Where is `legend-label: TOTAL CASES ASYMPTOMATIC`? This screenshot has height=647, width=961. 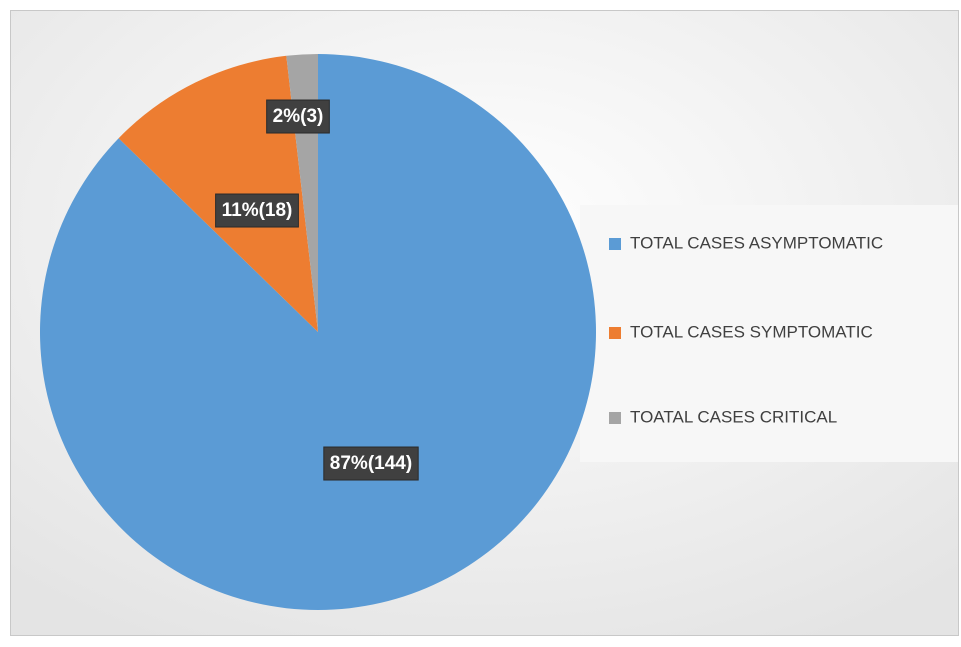
legend-label: TOTAL CASES ASYMPTOMATIC is located at coordinates (756, 242).